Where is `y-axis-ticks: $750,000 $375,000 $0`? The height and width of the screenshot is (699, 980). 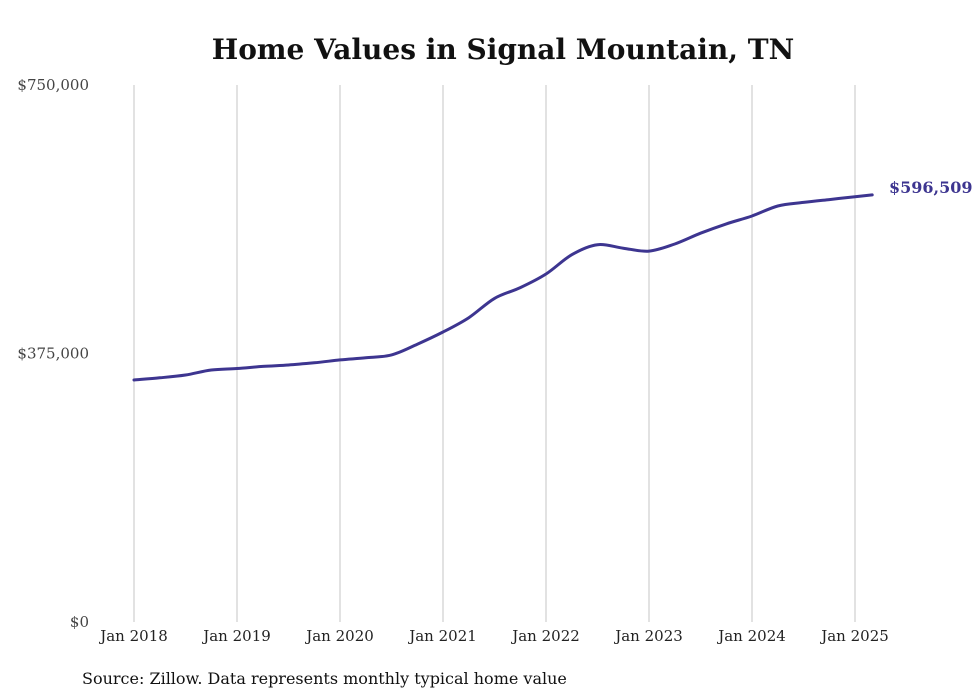 y-axis-ticks: $750,000 $375,000 $0 is located at coordinates (53, 353).